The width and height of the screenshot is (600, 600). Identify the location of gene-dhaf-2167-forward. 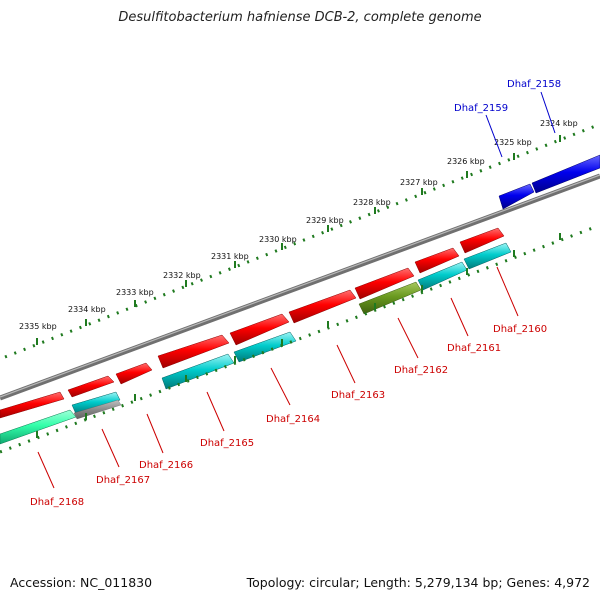
(91, 386).